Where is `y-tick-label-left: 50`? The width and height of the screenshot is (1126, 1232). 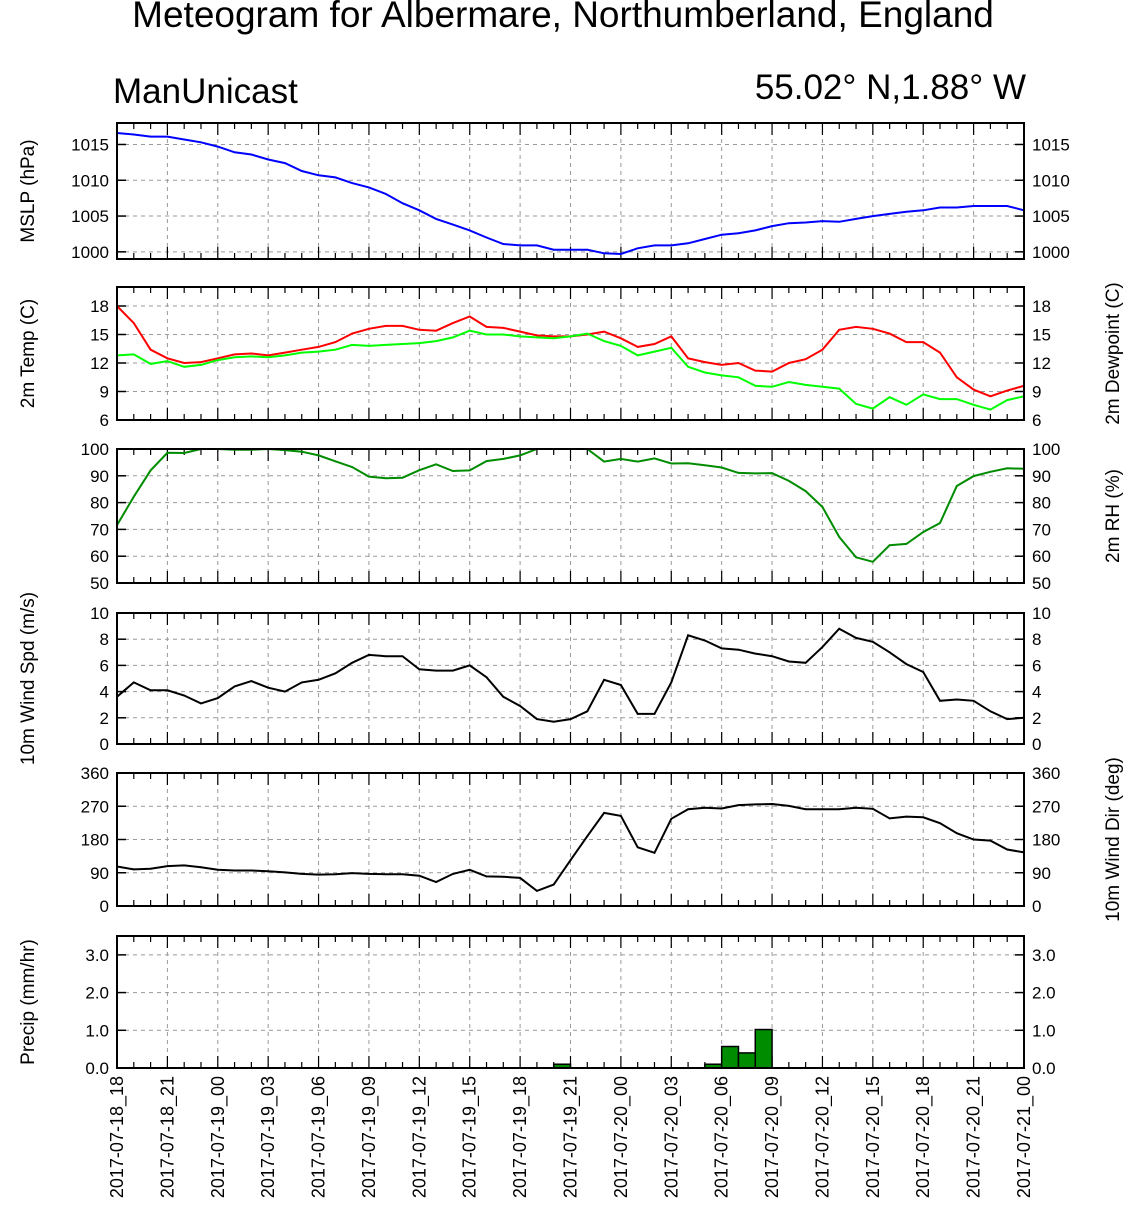
y-tick-label-left: 50 is located at coordinates (99, 583).